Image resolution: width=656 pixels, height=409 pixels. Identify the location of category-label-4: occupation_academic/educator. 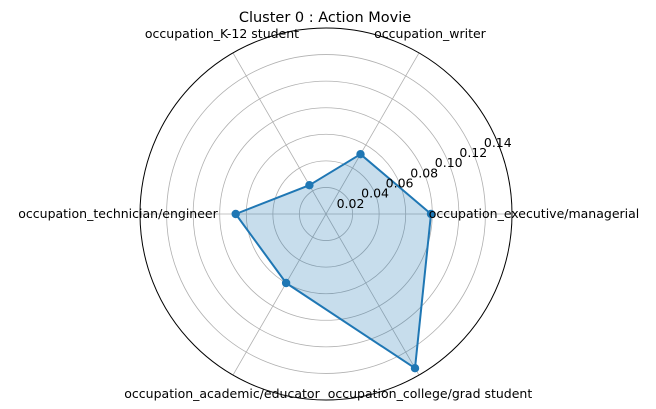
(222, 393).